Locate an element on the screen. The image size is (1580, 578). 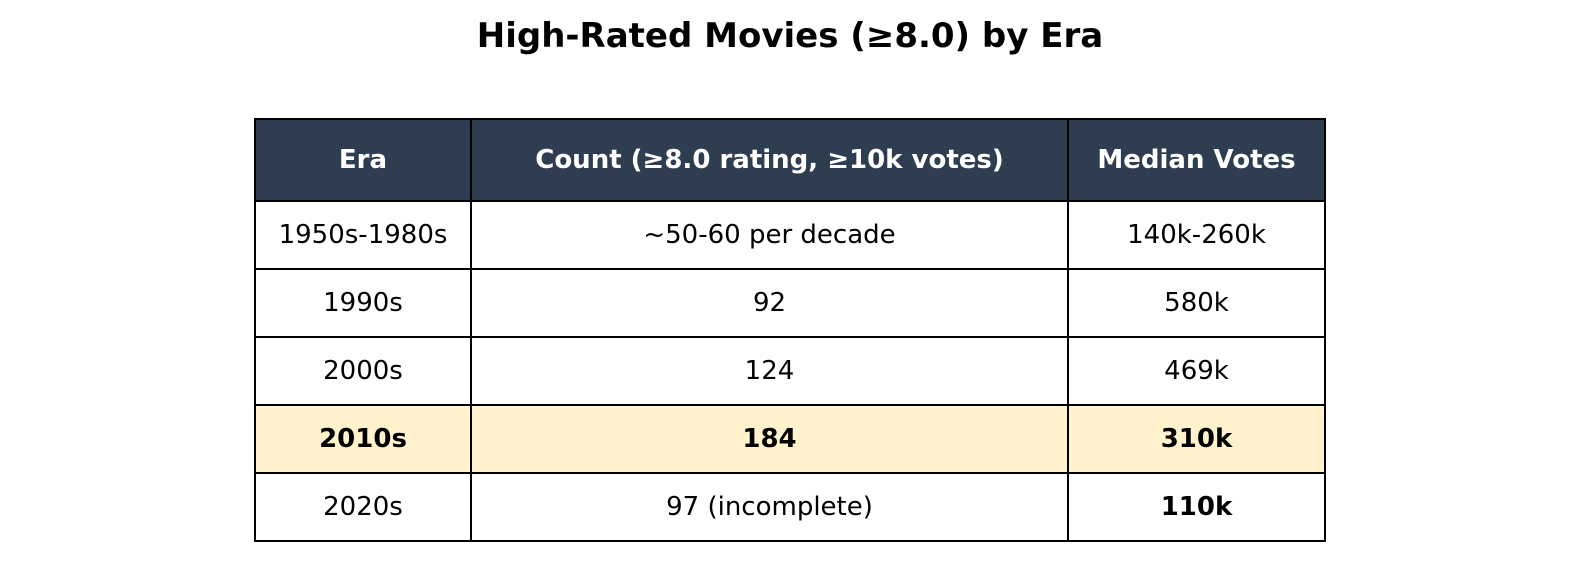
table-cell: 2000s is located at coordinates (363, 371).